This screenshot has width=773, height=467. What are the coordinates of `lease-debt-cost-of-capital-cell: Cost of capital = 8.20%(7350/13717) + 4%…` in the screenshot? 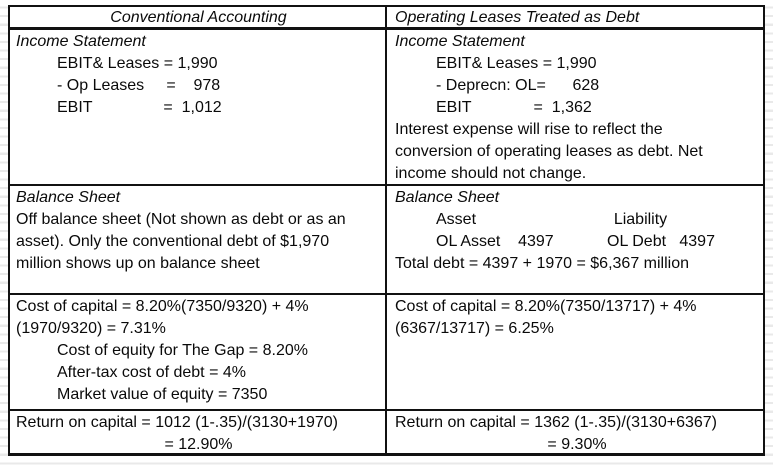 It's located at (575, 353).